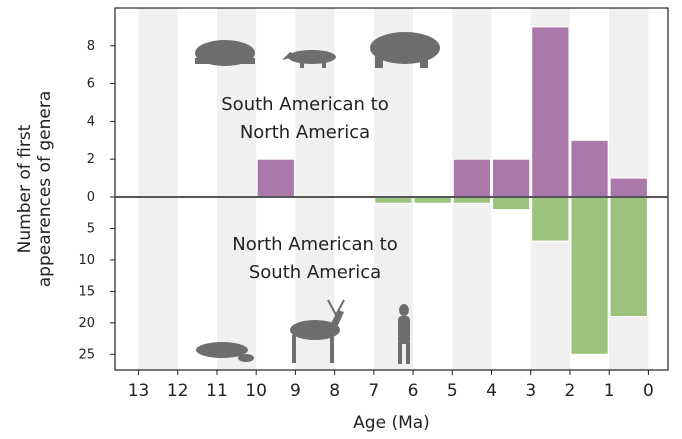  I want to click on x-tick-label: 1, so click(609, 391).